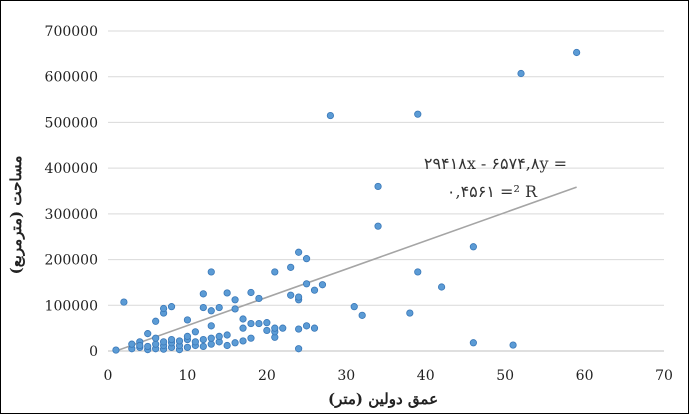 Image resolution: width=689 pixels, height=417 pixels. Describe the element at coordinates (71, 78) in the screenshot. I see `y-tick-label: 600000` at that location.